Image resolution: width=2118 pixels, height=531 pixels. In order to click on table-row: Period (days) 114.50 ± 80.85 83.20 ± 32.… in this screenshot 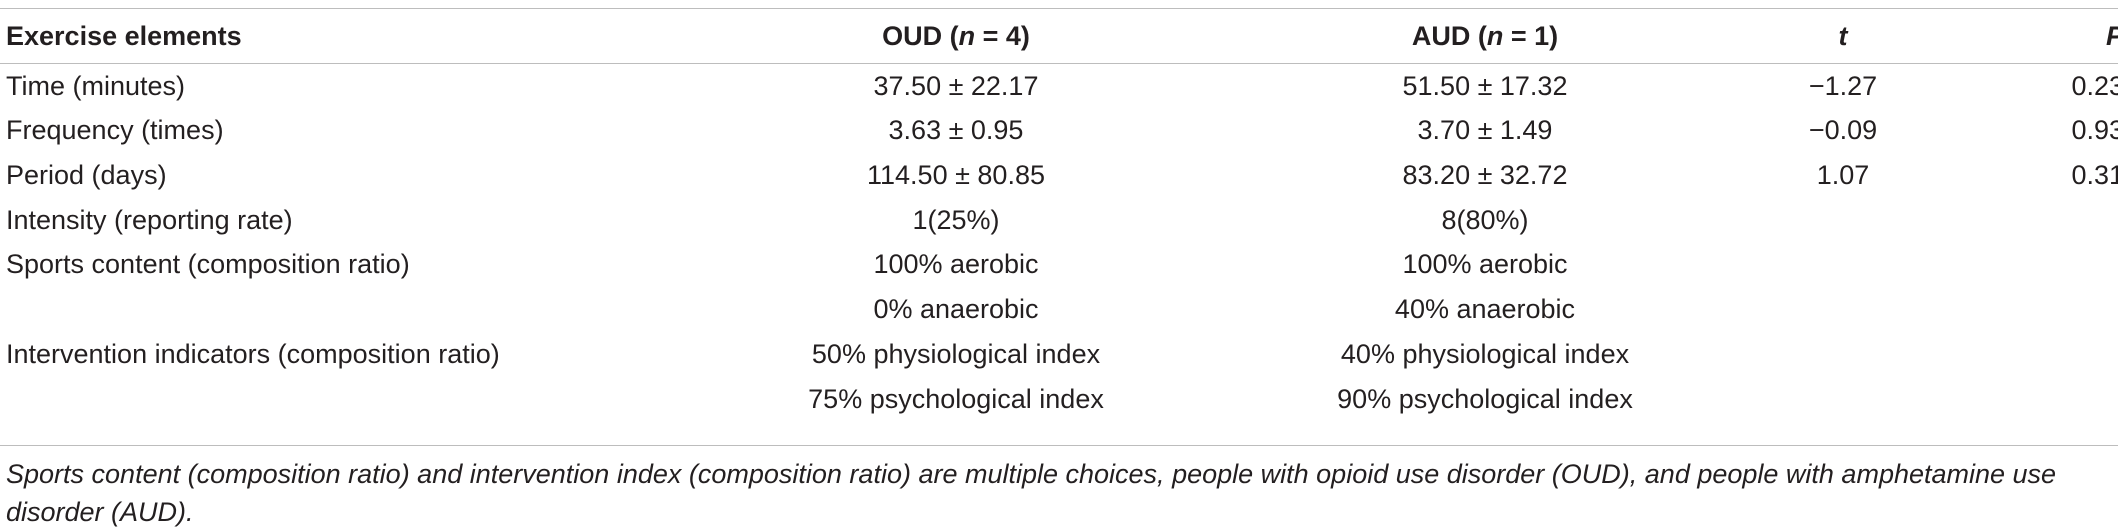, I will do `click(1059, 175)`.